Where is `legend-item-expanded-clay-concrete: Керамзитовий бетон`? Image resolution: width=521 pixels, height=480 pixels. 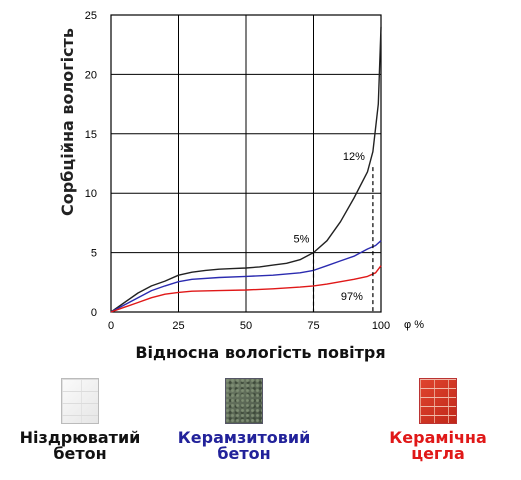 legend-item-expanded-clay-concrete: Керамзитовий бетон is located at coordinates (244, 420).